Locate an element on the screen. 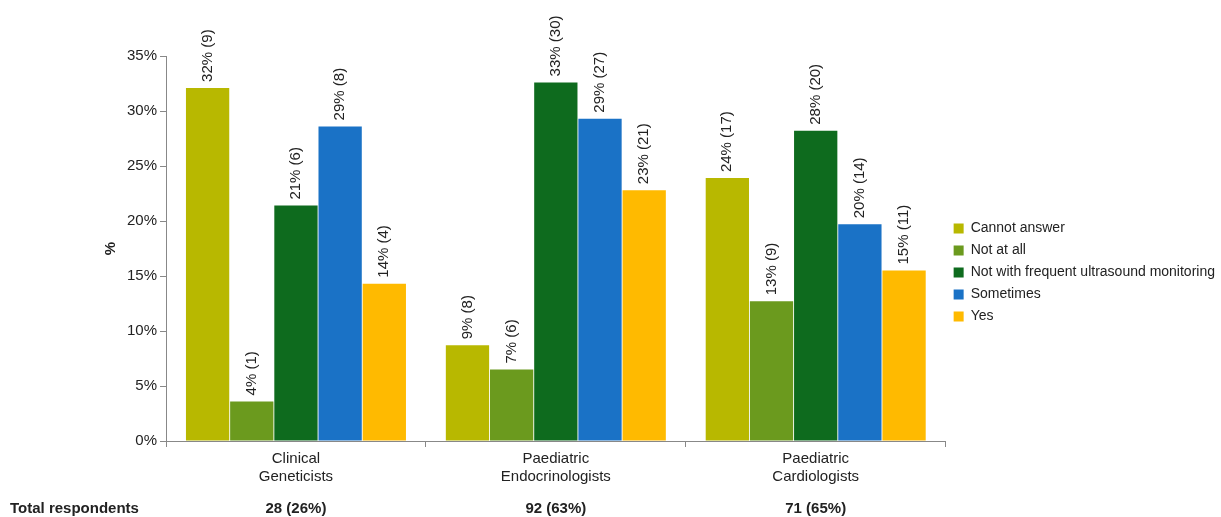 This screenshot has height=517, width=1221. y-tick-label: 25% is located at coordinates (142, 165).